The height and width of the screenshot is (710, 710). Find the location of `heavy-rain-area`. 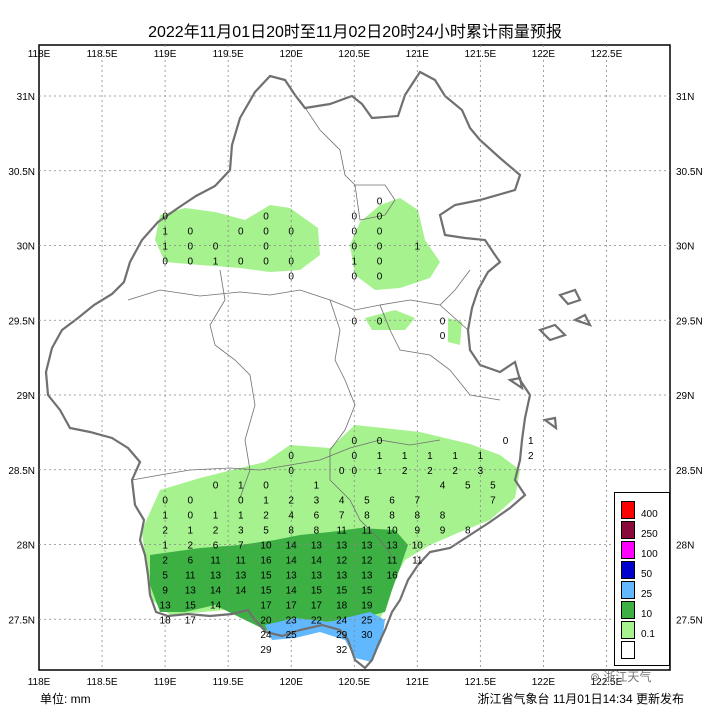

heavy-rain-area is located at coordinates (325, 637).